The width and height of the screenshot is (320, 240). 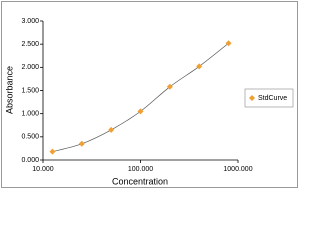 I want to click on y-tick-label: 2.000, so click(x=30, y=67).